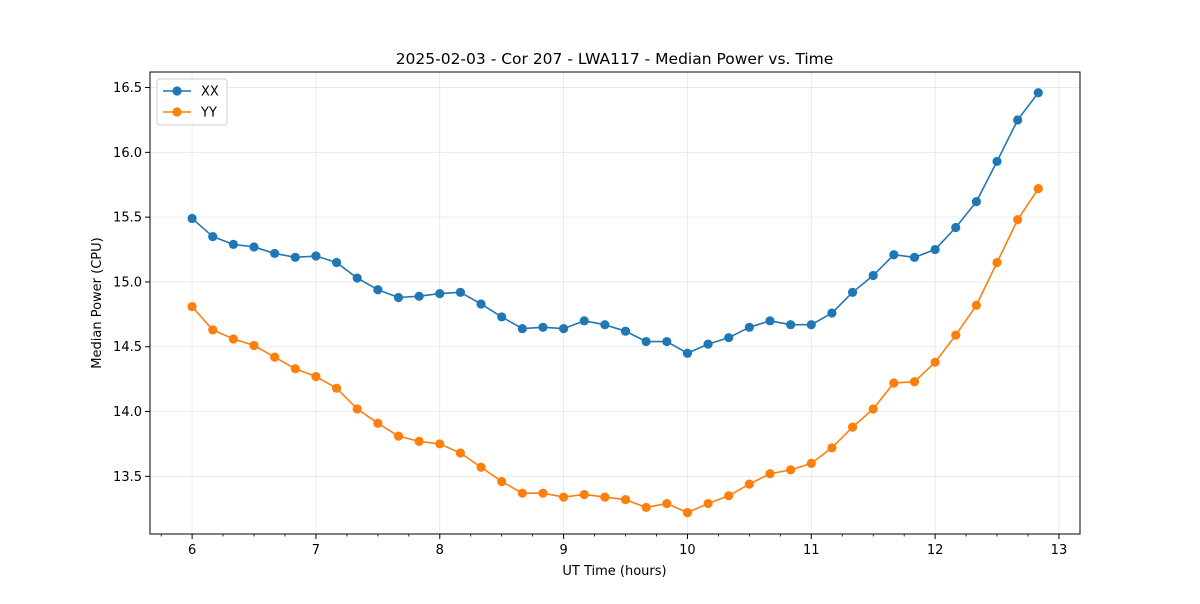 This screenshot has height=604, width=1200. Describe the element at coordinates (127, 153) in the screenshot. I see `y-tick-label: 16.0` at that location.